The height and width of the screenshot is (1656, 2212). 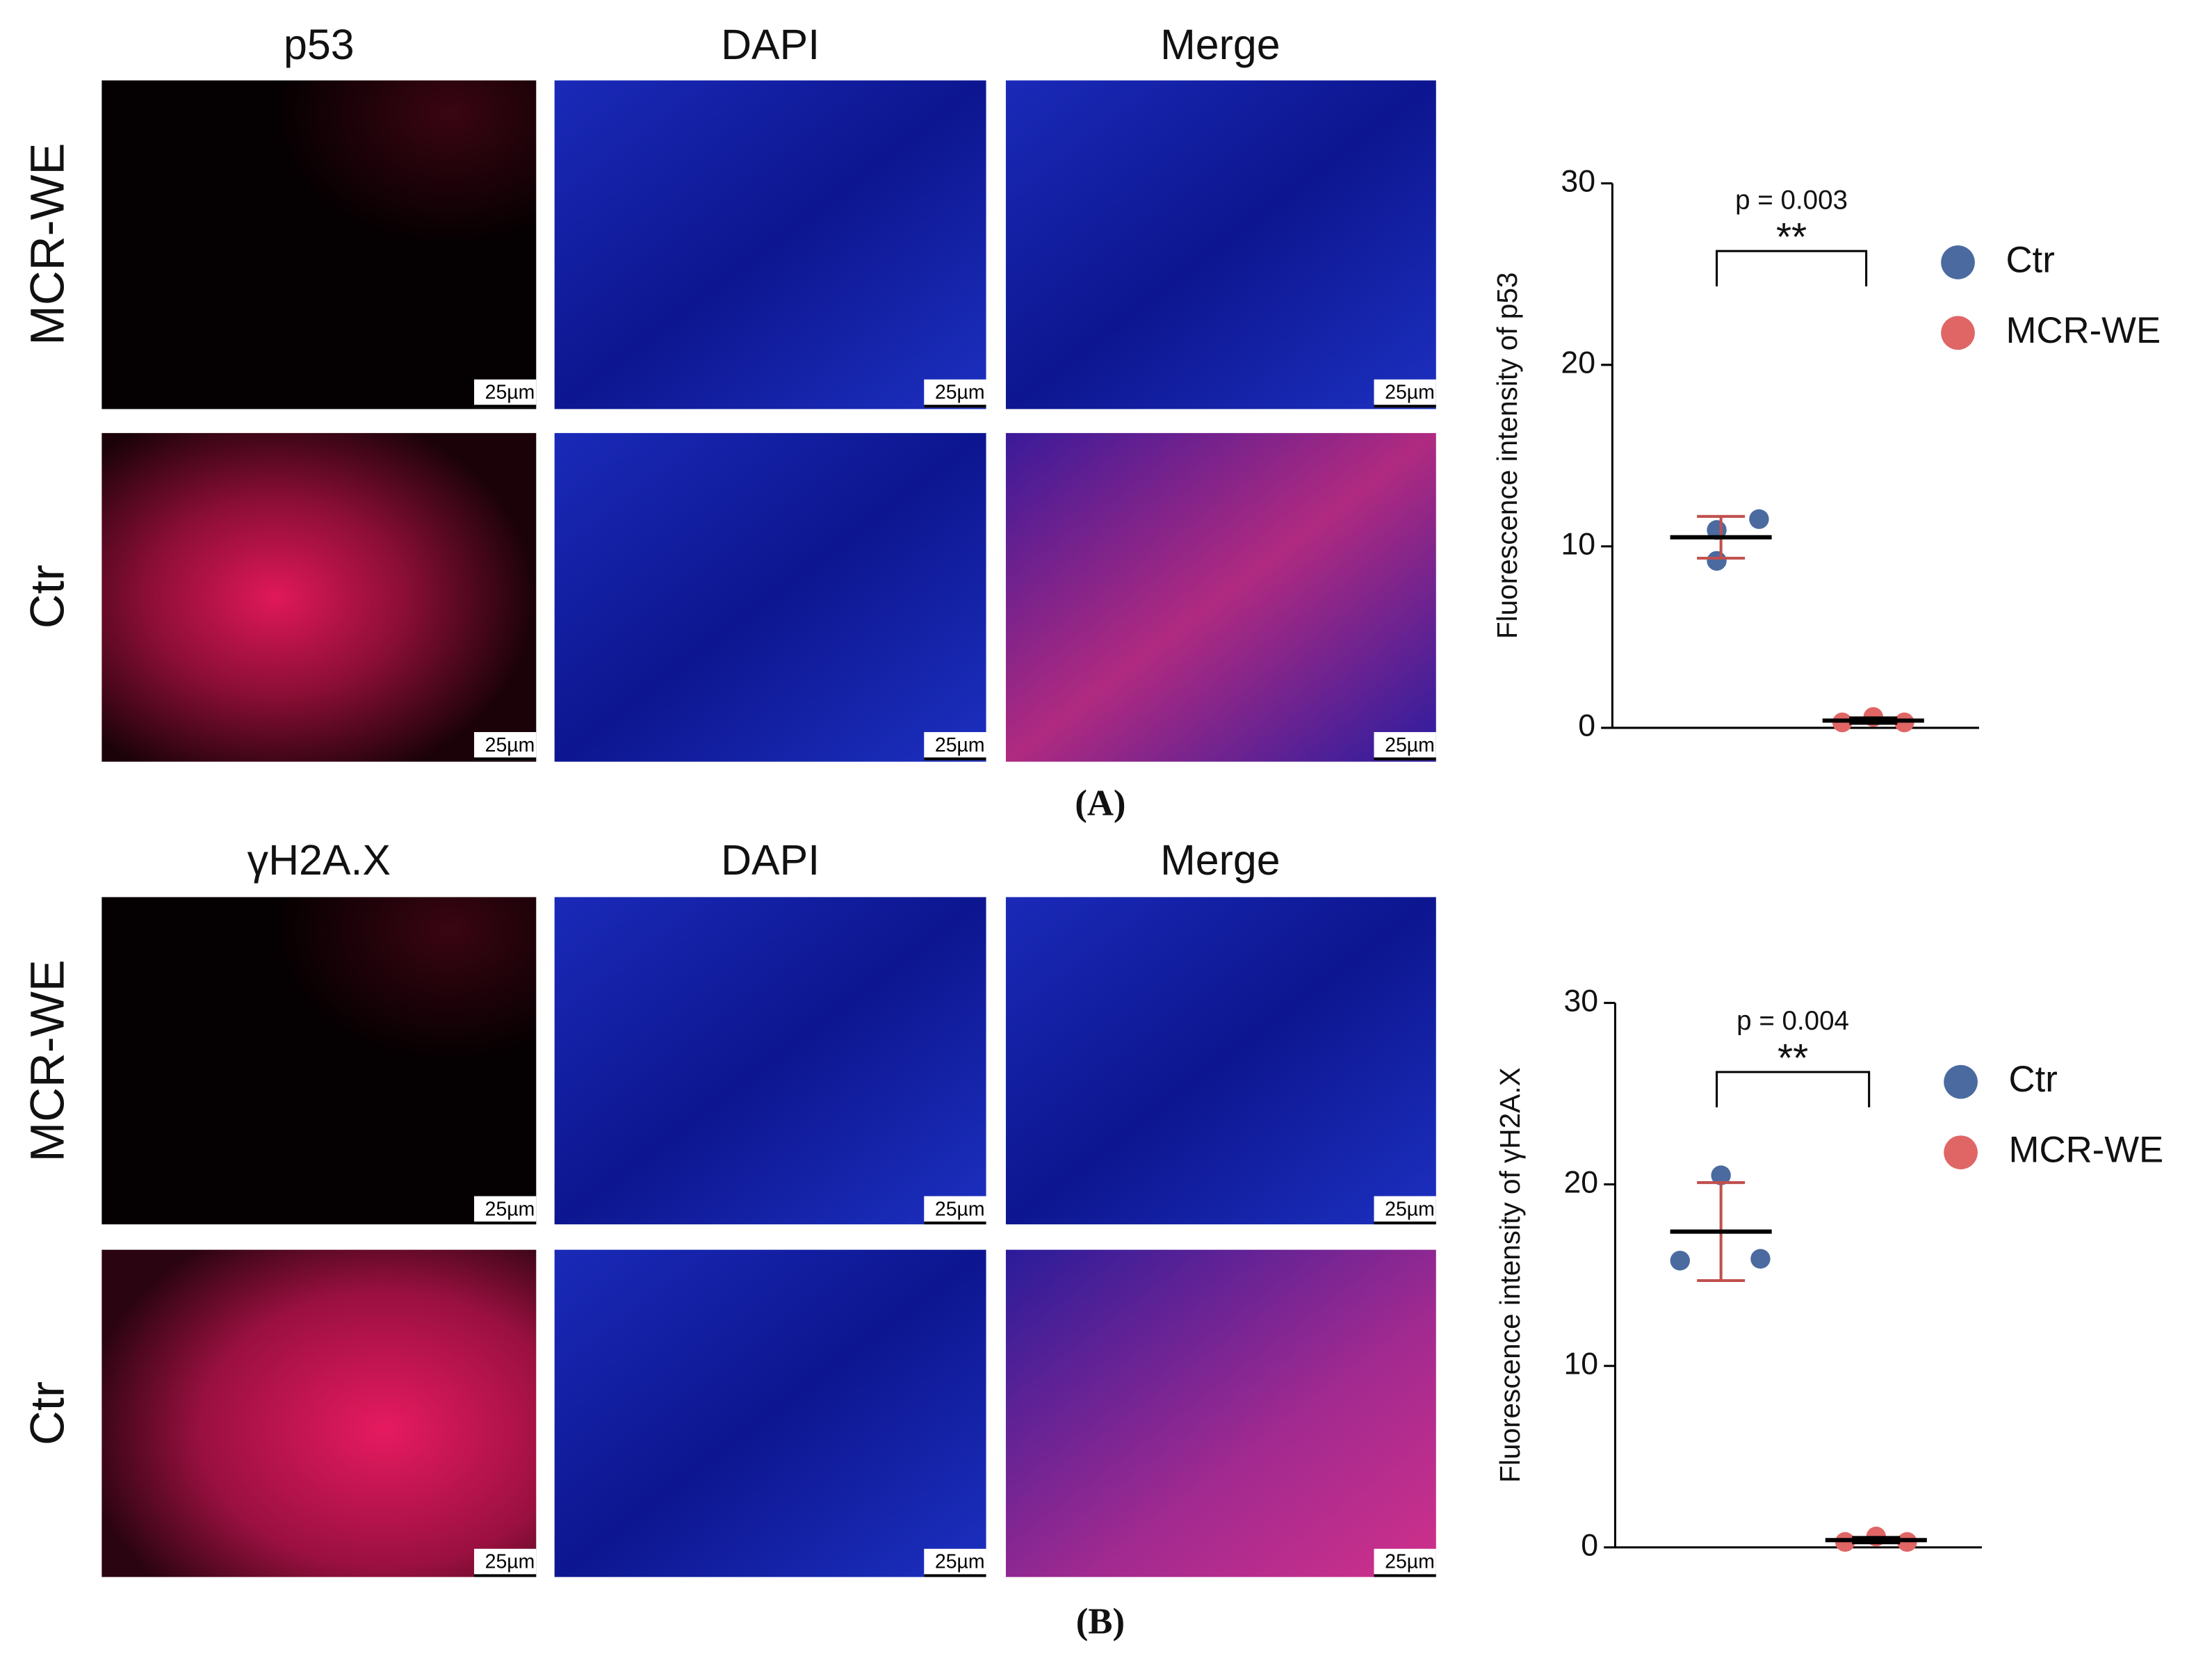 I want to click on panel-label: (B), so click(x=1100, y=1621).